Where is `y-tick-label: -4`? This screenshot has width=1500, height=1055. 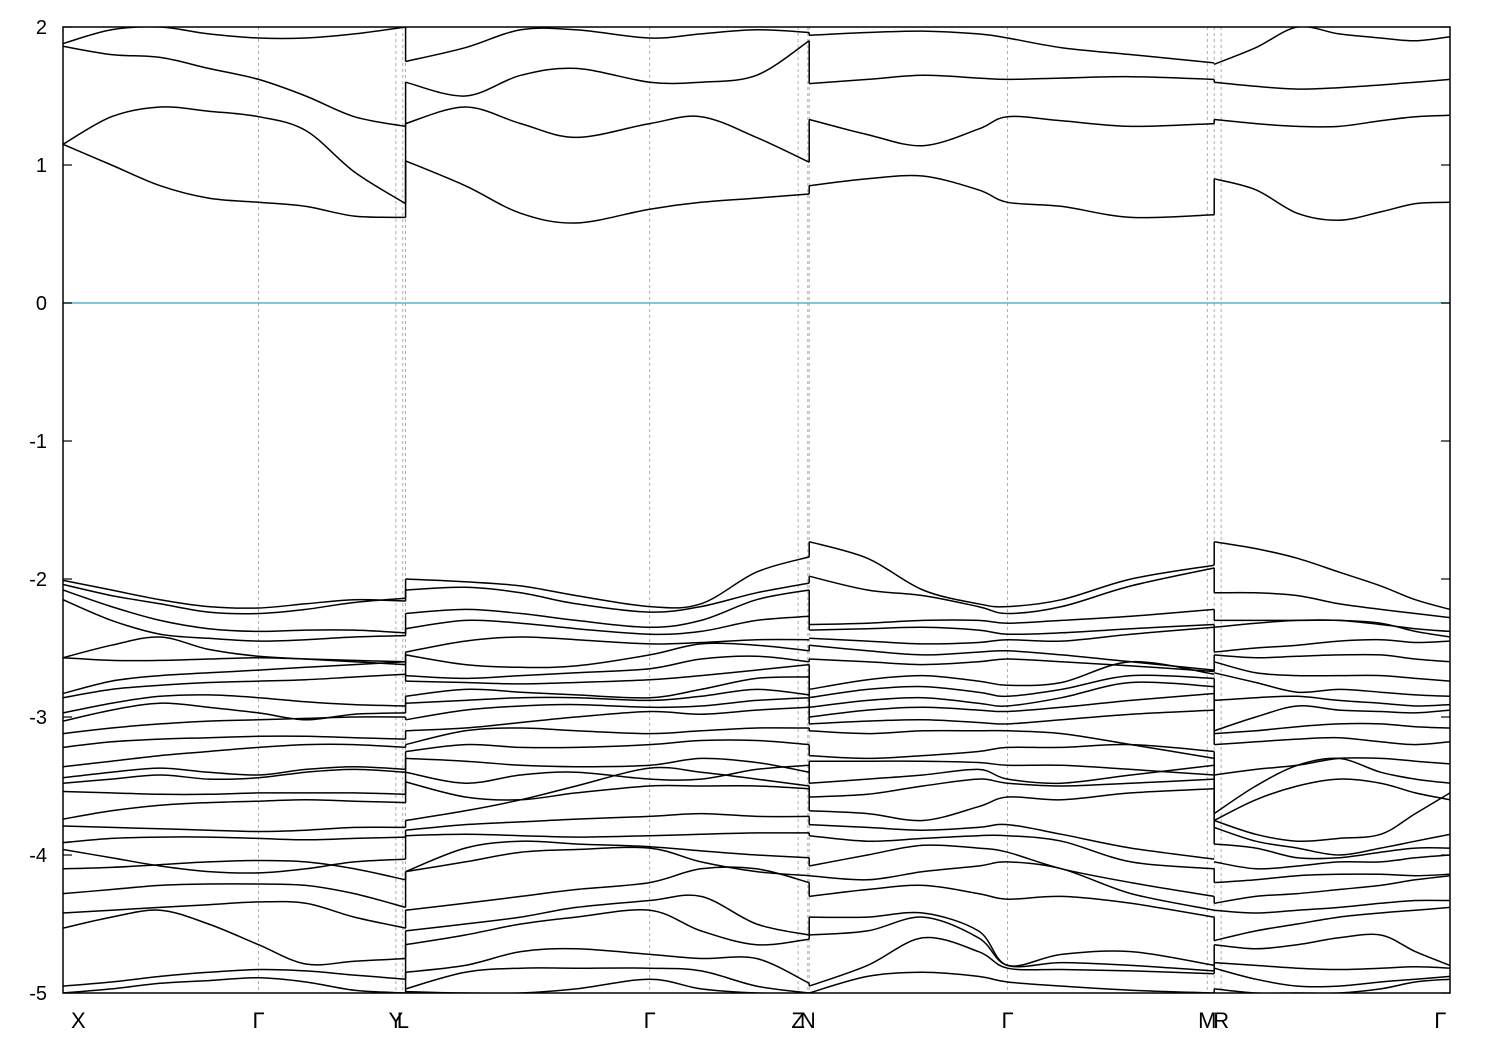
y-tick-label: -4 is located at coordinates (38, 856).